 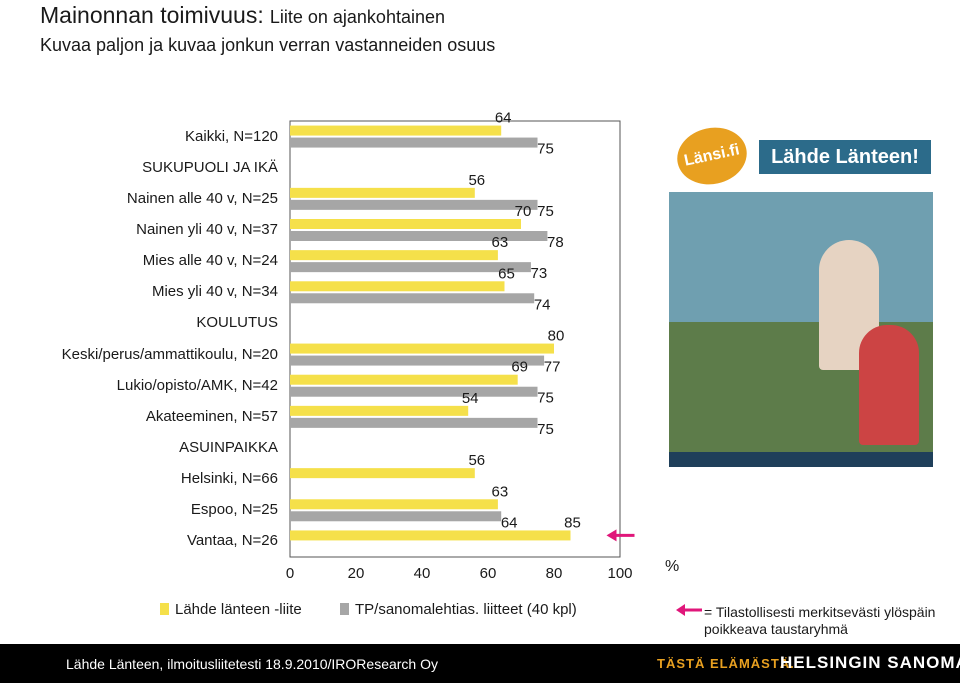 What do you see at coordinates (542, 304) in the screenshot?
I see `data-label: 74` at bounding box center [542, 304].